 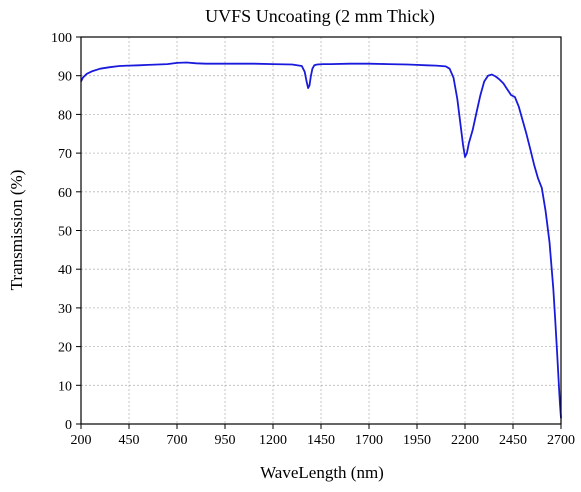 What do you see at coordinates (65, 77) in the screenshot?
I see `y-tick-label: 90` at bounding box center [65, 77].